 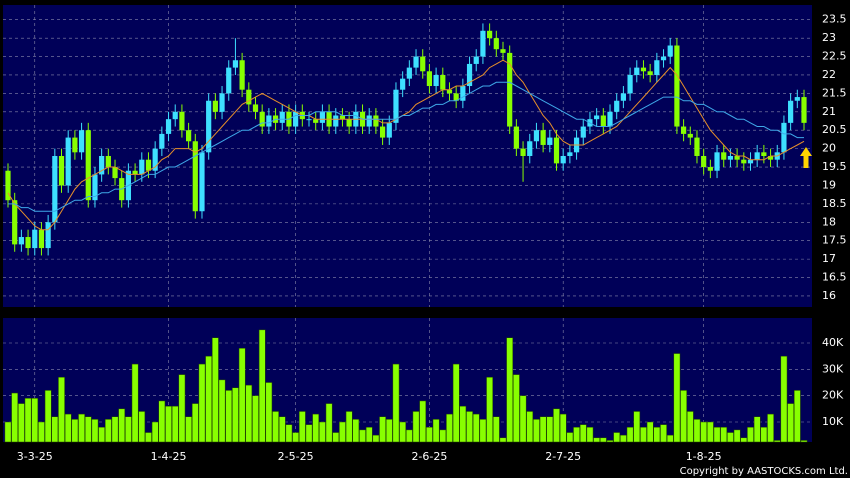 I want to click on y-tick-label: 22.5, so click(x=834, y=56).